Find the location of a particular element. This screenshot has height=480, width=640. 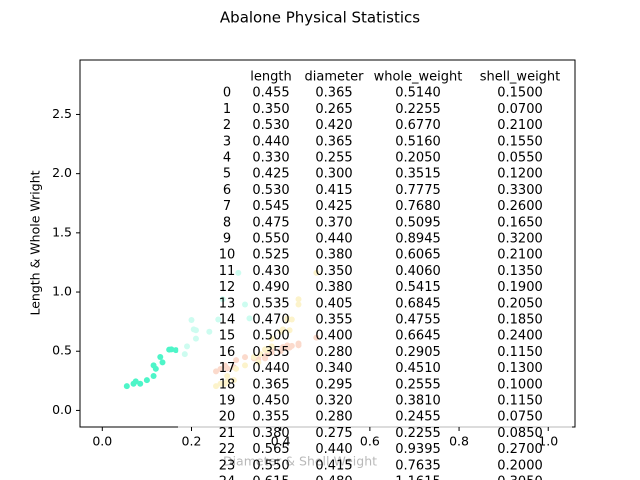

table-cell: 0.4060 is located at coordinates (418, 271).